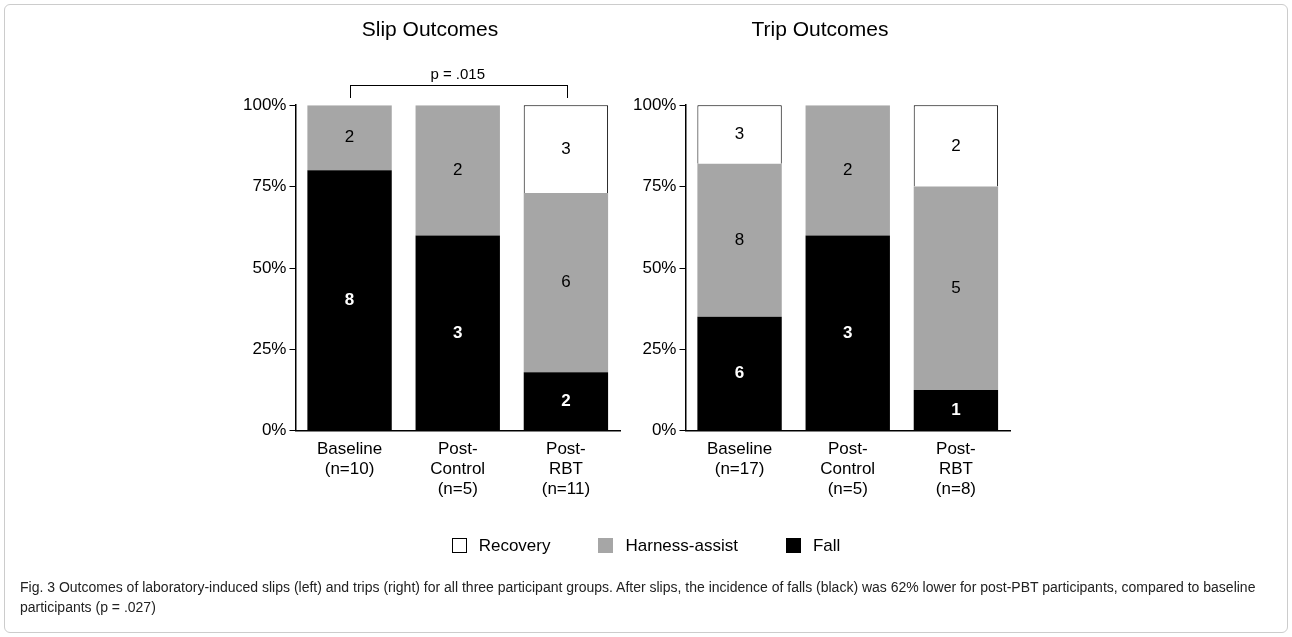 The height and width of the screenshot is (637, 1292). What do you see at coordinates (956, 288) in the screenshot?
I see `annotation: 5` at bounding box center [956, 288].